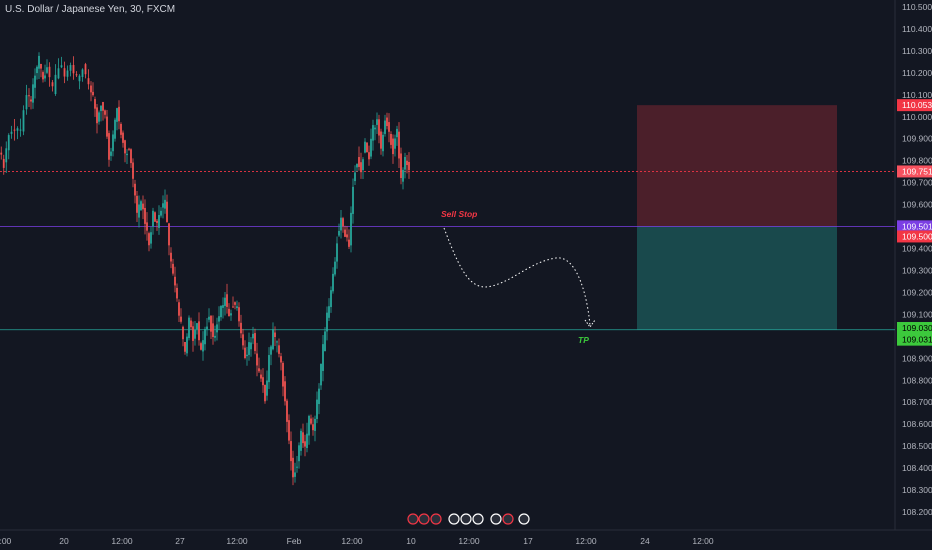 The image size is (932, 550). I want to click on y-tick-label: 110.400, so click(917, 29).